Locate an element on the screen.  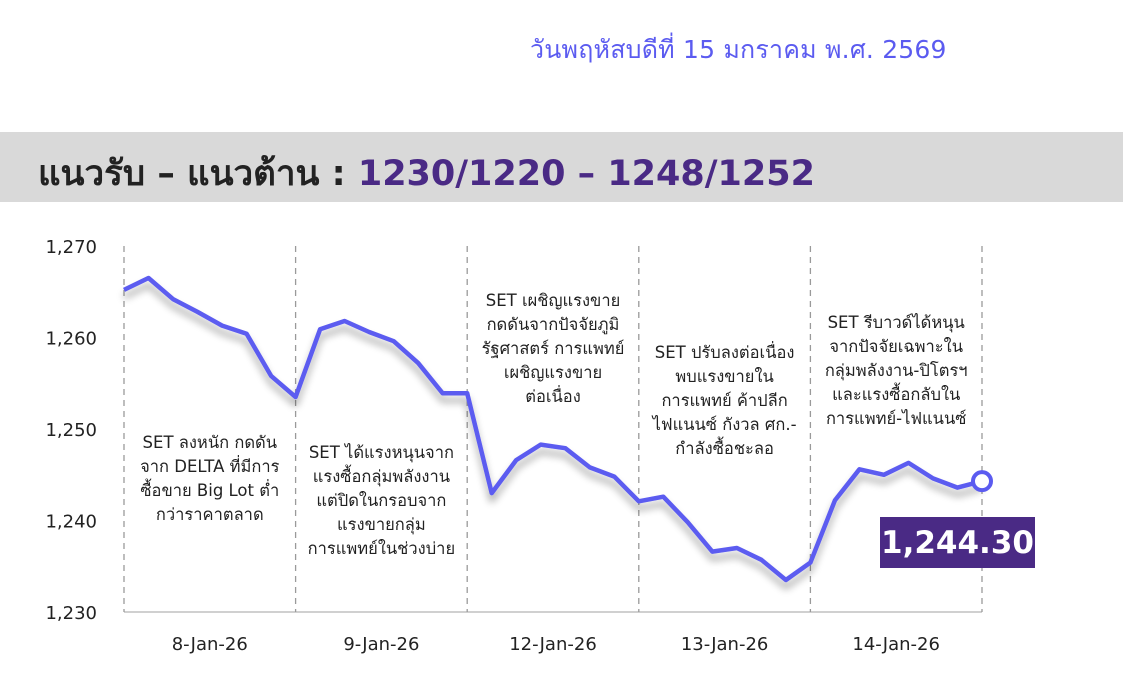
y-tick-label: 1,250 is located at coordinates (71, 430).